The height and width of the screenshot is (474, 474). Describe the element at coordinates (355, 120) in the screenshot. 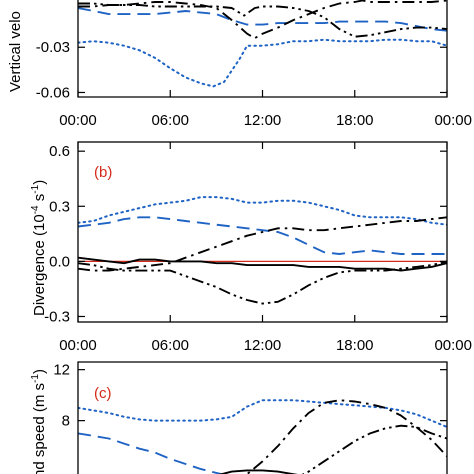

I see `panel-a-x-tick-label: 18:00` at that location.